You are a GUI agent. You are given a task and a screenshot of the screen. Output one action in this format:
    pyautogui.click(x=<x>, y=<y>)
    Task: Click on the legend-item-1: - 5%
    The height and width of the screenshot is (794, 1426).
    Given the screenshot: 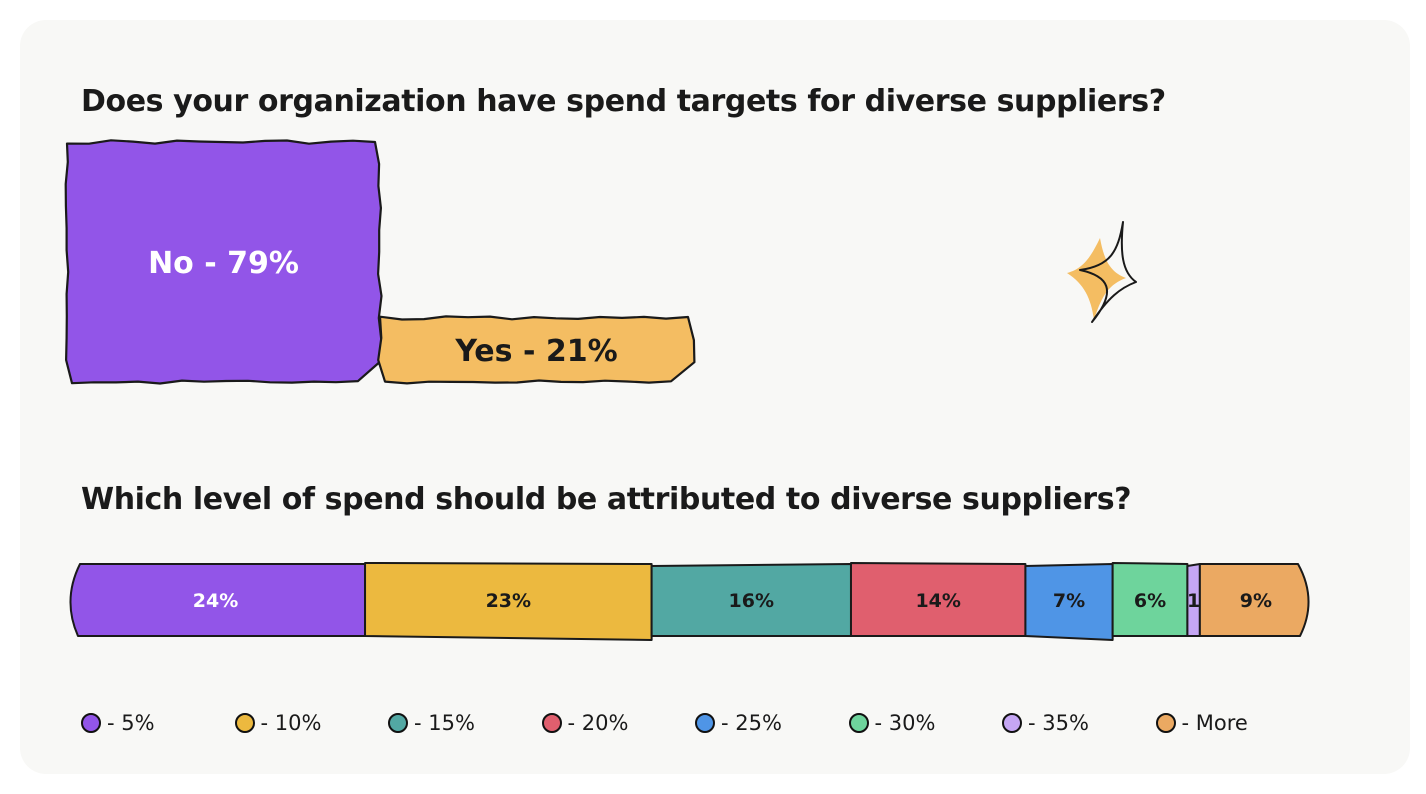 What is the action you would take?
    pyautogui.click(x=118, y=723)
    